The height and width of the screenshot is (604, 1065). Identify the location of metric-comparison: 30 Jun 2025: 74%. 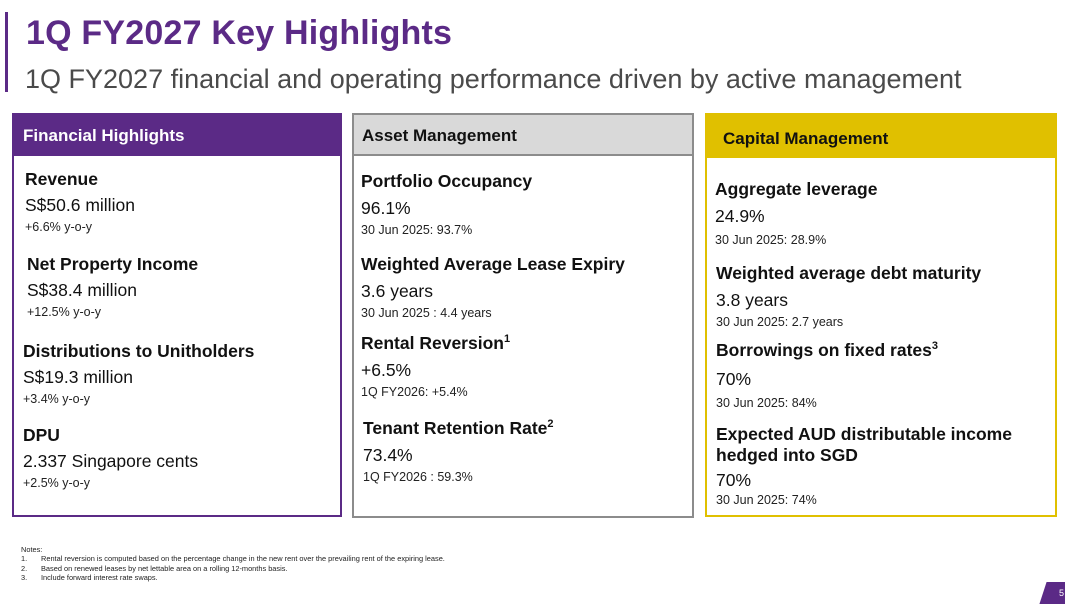
(766, 500).